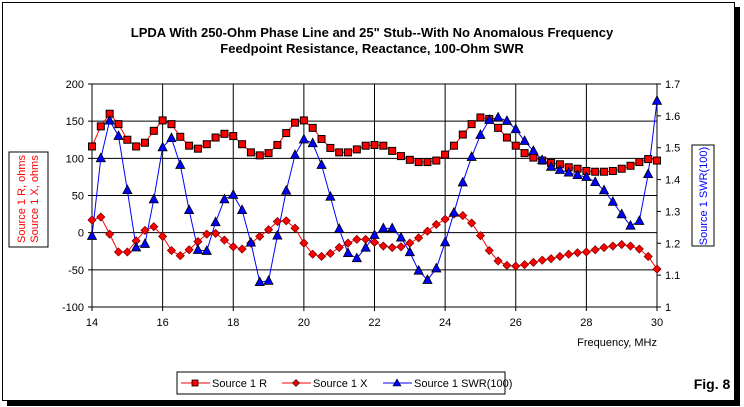 This screenshot has height=407, width=744. What do you see at coordinates (22, 198) in the screenshot?
I see `left-axis-title-r: Source 1 R, ohms` at bounding box center [22, 198].